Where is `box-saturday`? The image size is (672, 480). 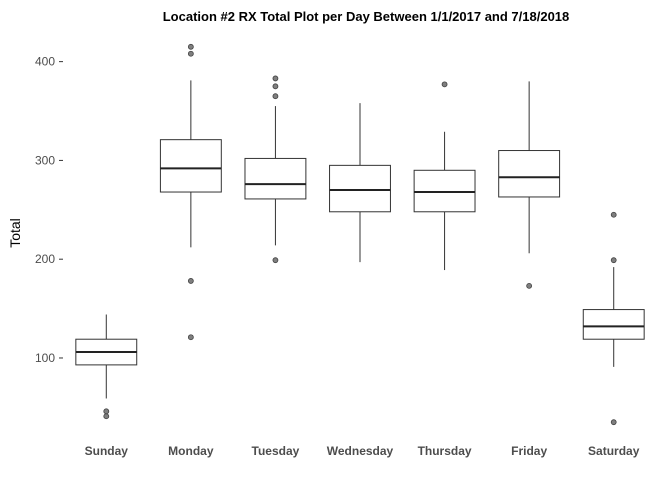
box-saturday is located at coordinates (613, 318).